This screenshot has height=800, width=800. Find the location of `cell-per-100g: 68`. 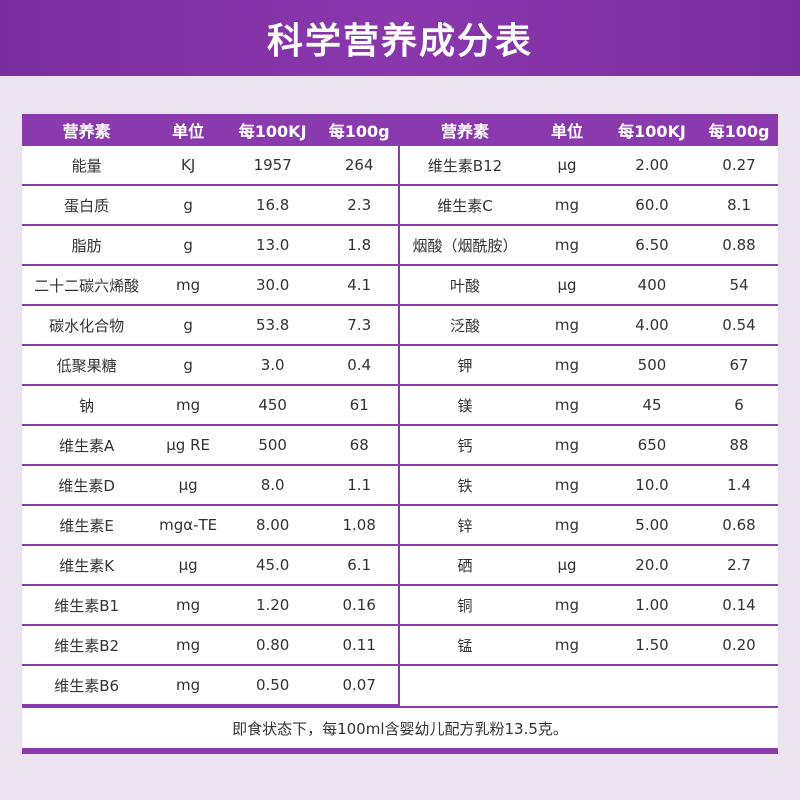

cell-per-100g: 68 is located at coordinates (359, 445).